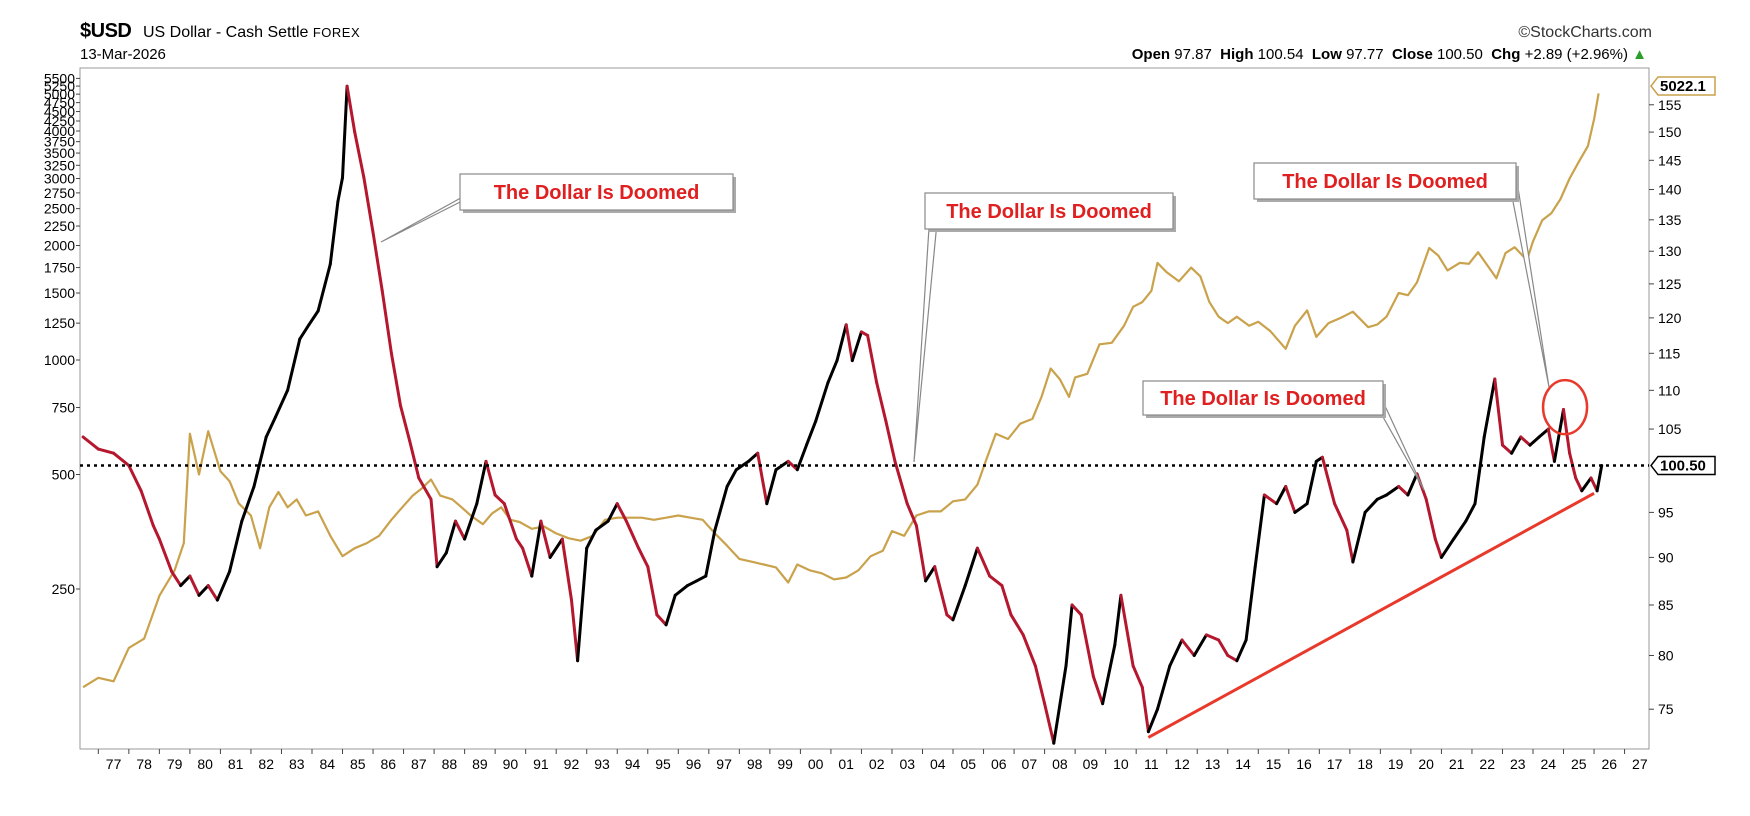 The height and width of the screenshot is (816, 1750). What do you see at coordinates (59, 121) in the screenshot?
I see `left-tick-label: 4250` at bounding box center [59, 121].